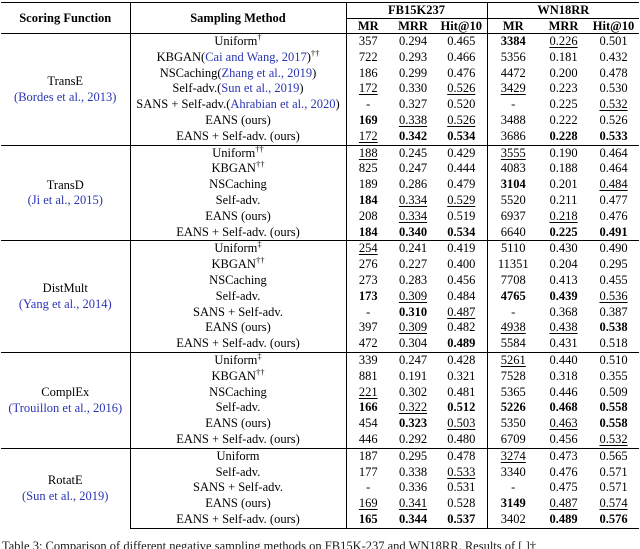 The height and width of the screenshot is (549, 640). I want to click on metric-value: 0.576, so click(614, 520).